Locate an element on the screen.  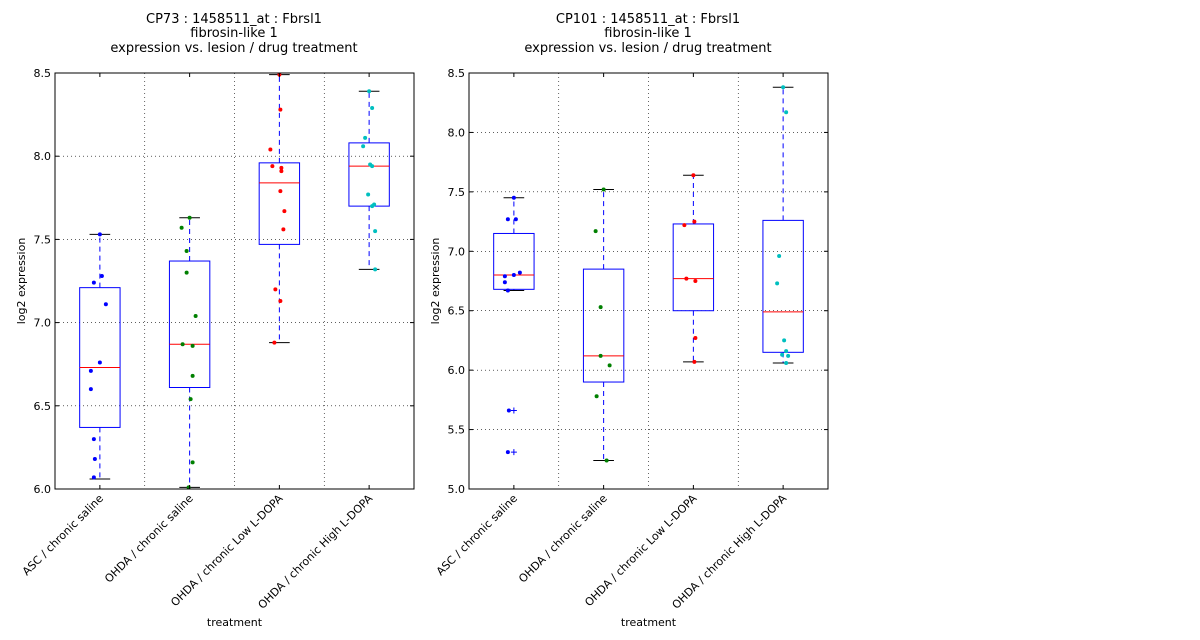
chart-title-line-1: CP73 : 1458511_at : Fbrsl1 is located at coordinates (234, 19).